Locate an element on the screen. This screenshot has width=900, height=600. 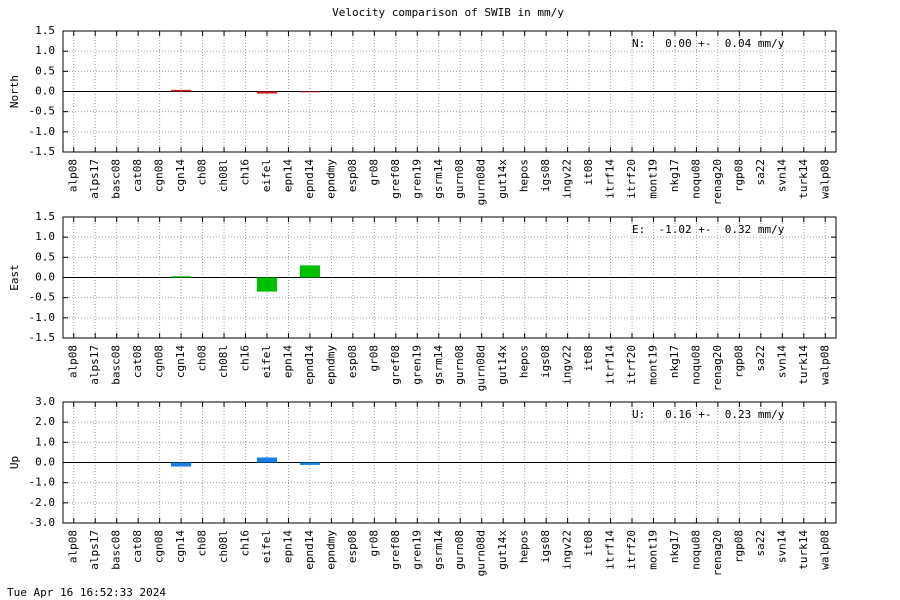
x-tick-label: eifel is located at coordinates (266, 546).